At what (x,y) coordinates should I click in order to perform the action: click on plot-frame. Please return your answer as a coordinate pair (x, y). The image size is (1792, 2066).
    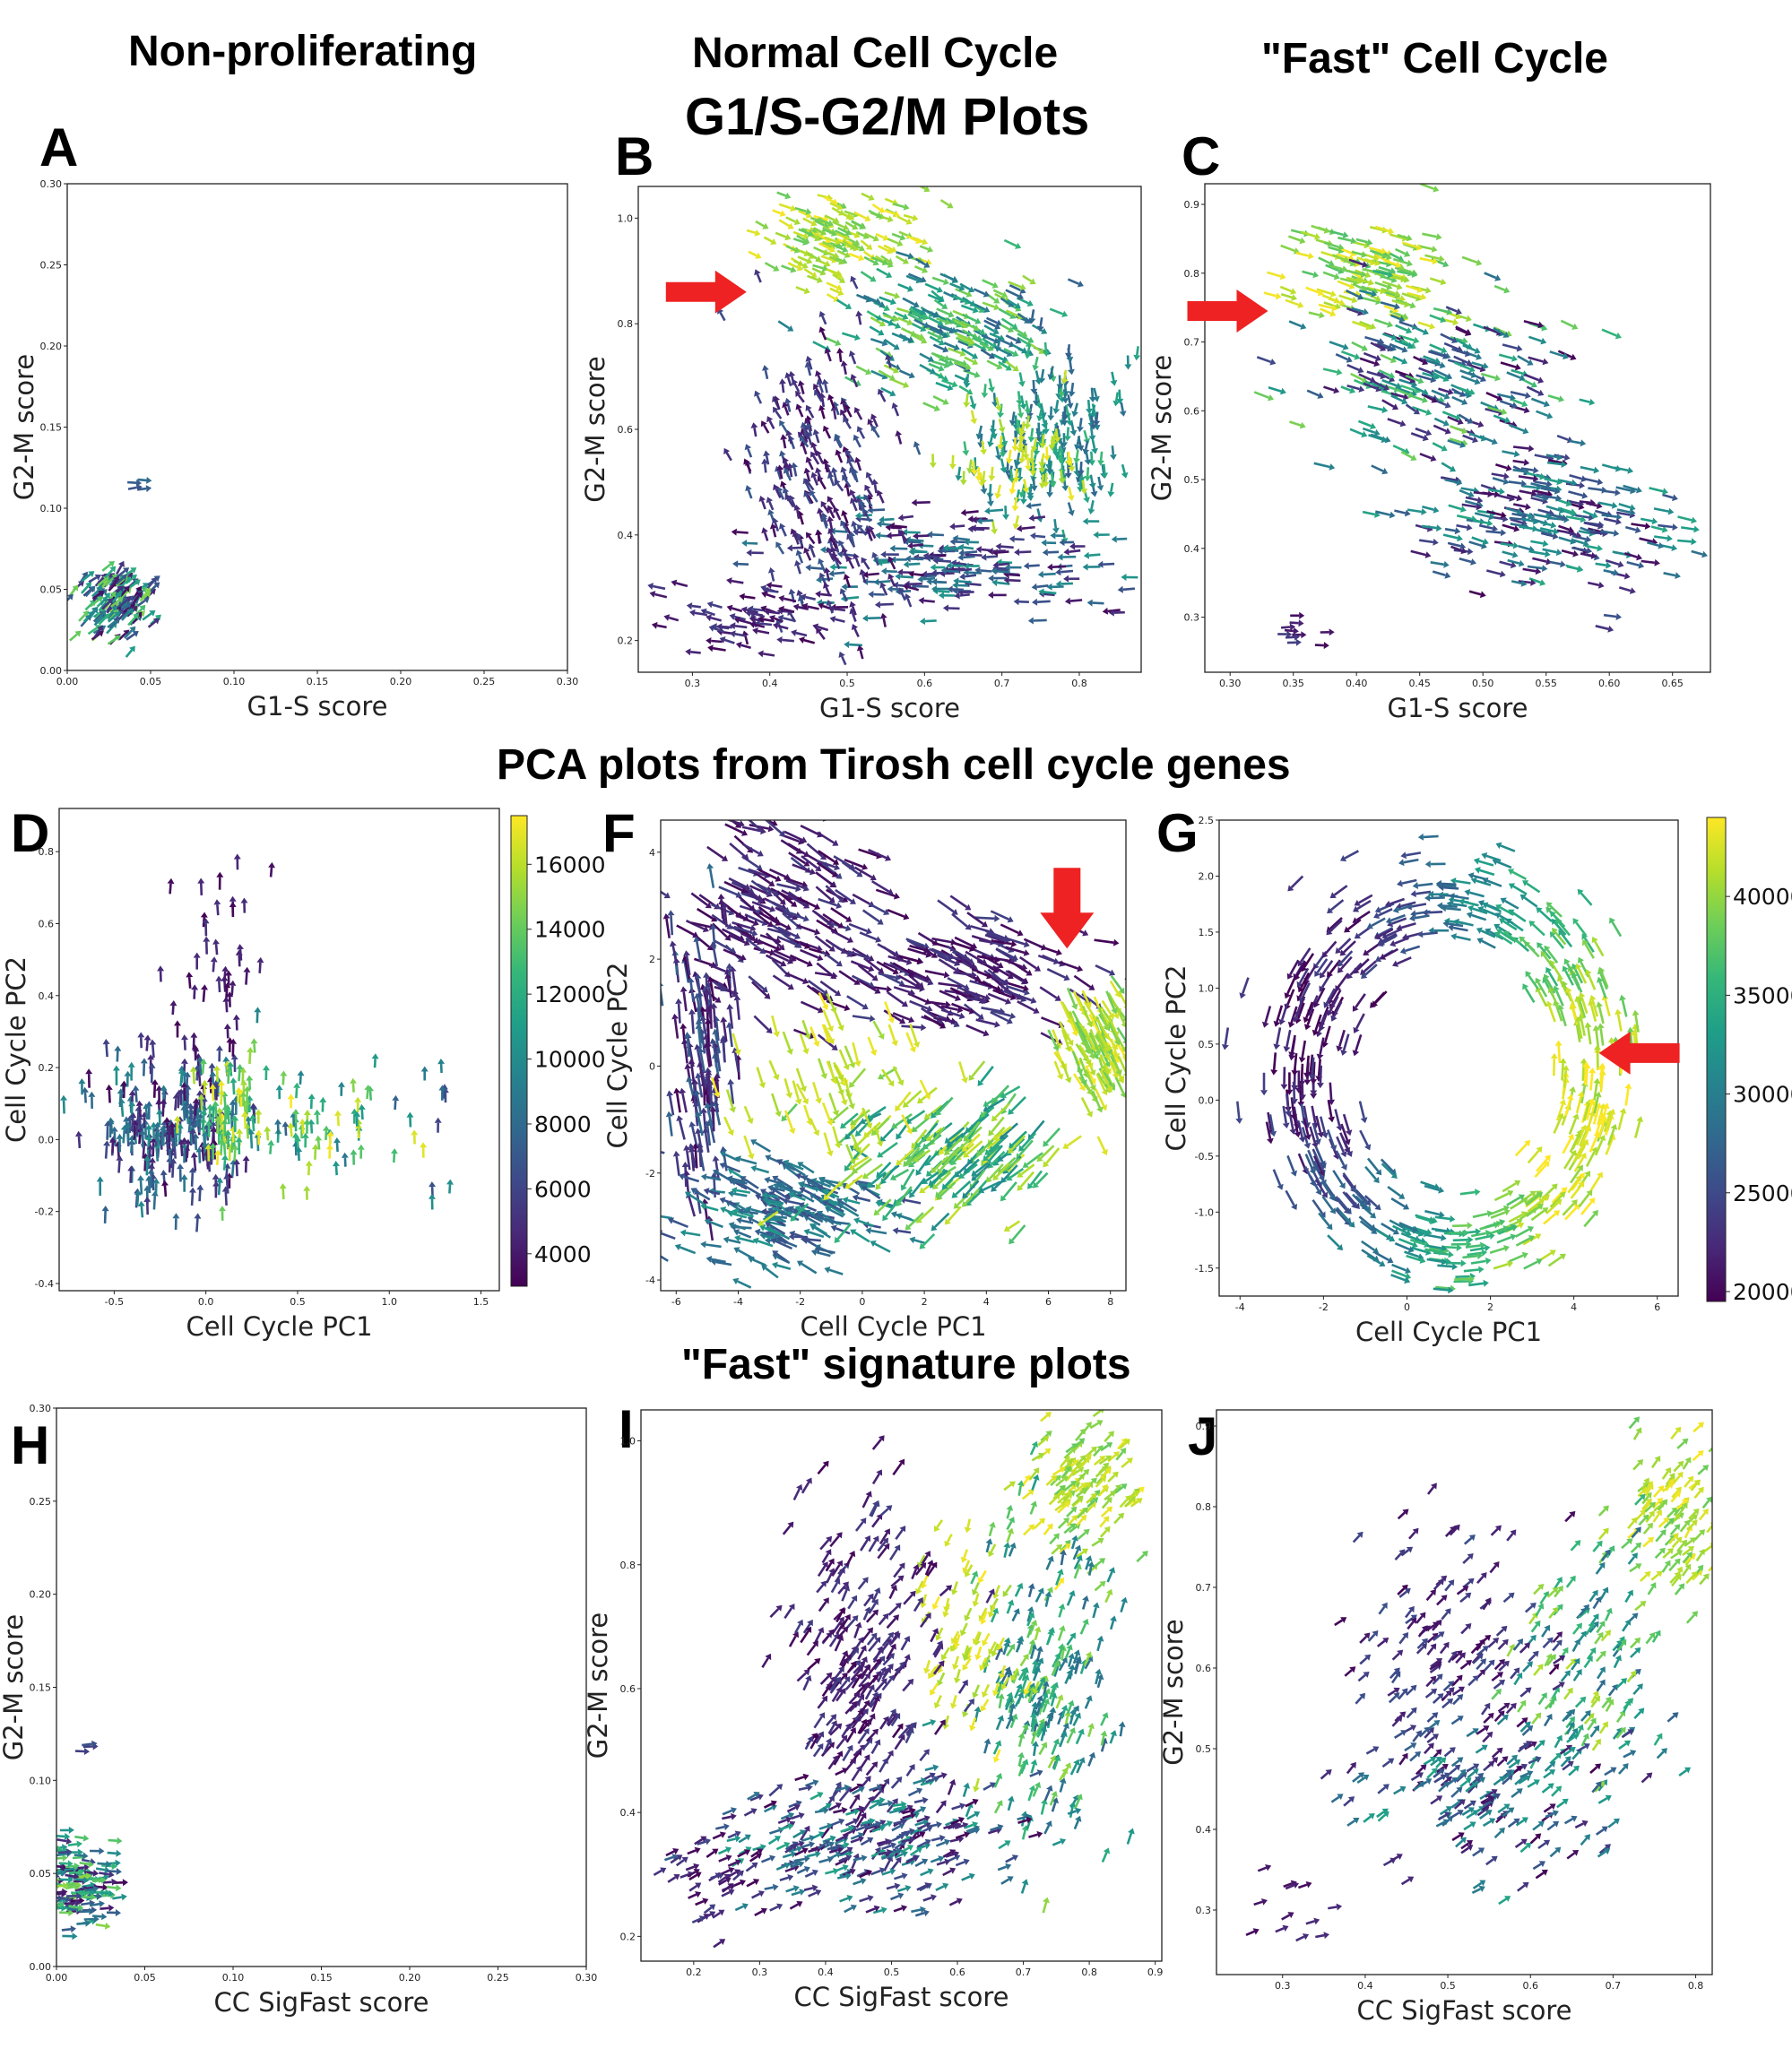
    Looking at the image, I should click on (1457, 428).